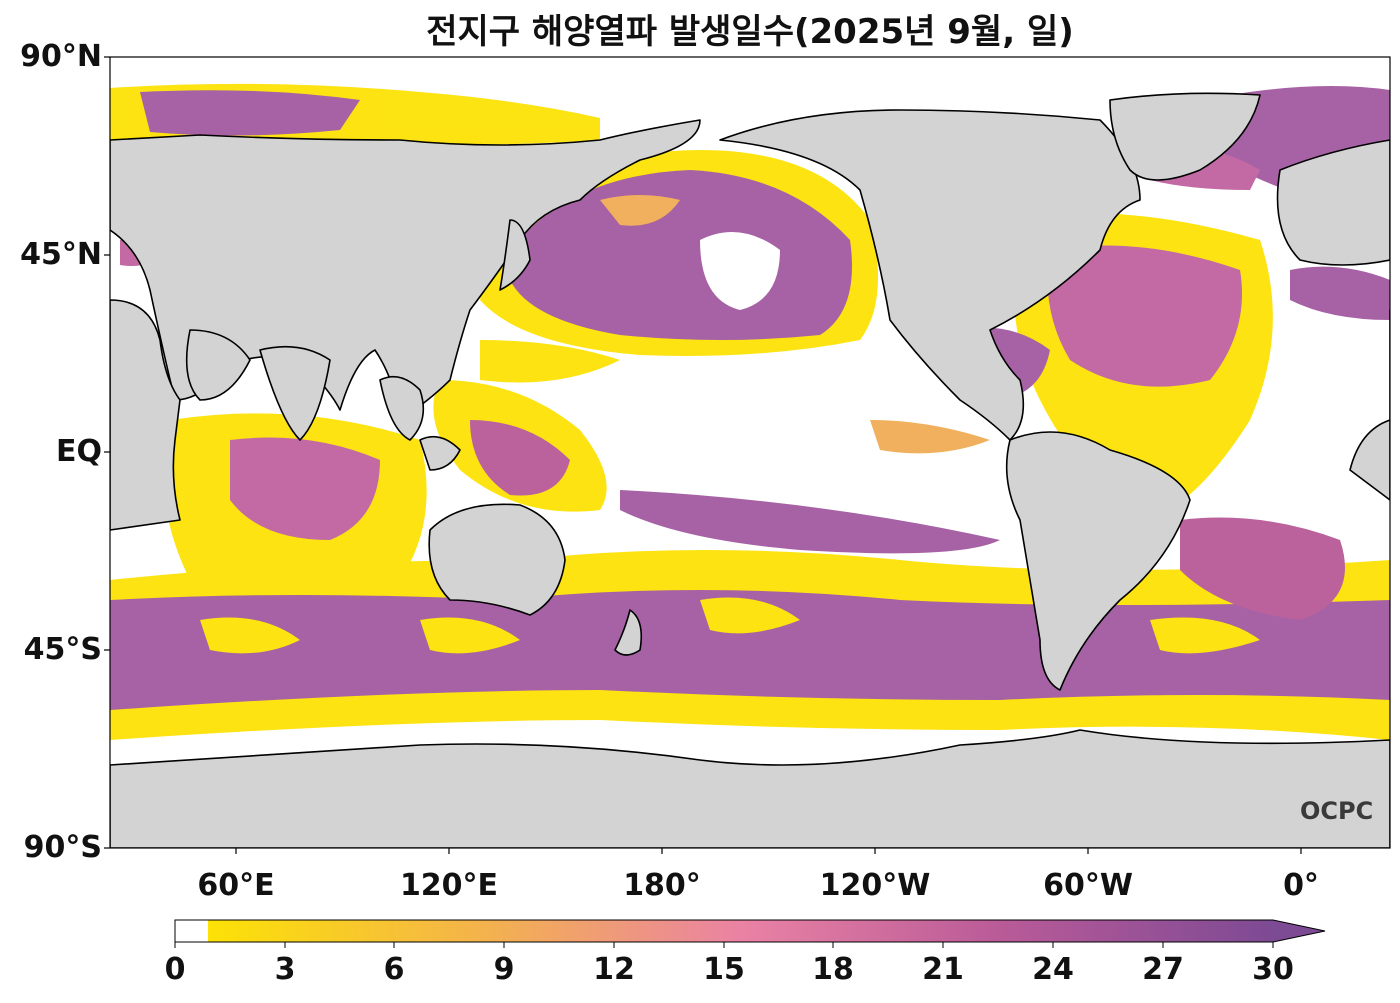 This screenshot has height=1003, width=1400. Describe the element at coordinates (662, 885) in the screenshot. I see `lon-label-180: 180°` at that location.